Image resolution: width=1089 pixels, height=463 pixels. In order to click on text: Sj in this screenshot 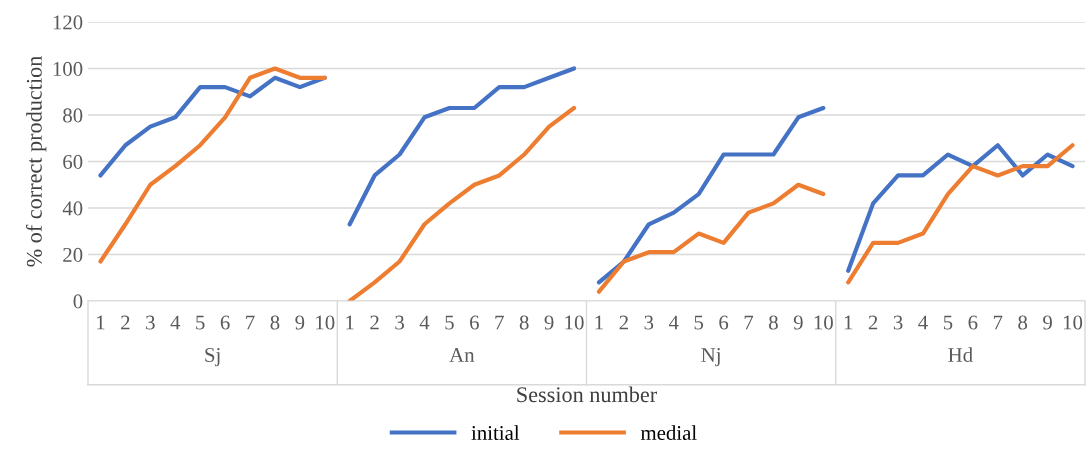, I will do `click(212, 357)`.